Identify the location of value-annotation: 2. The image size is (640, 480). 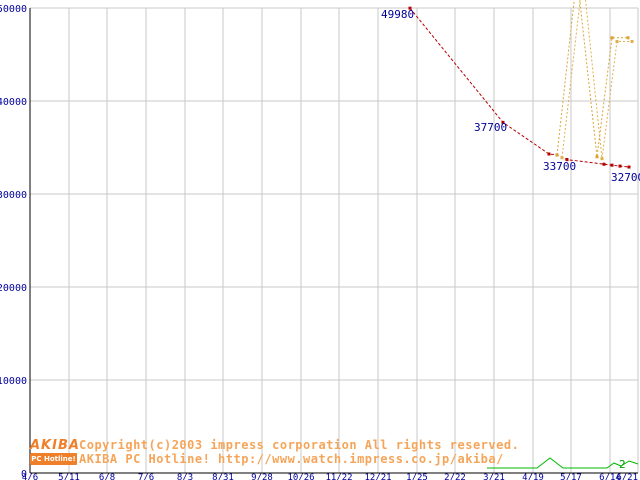
(622, 464).